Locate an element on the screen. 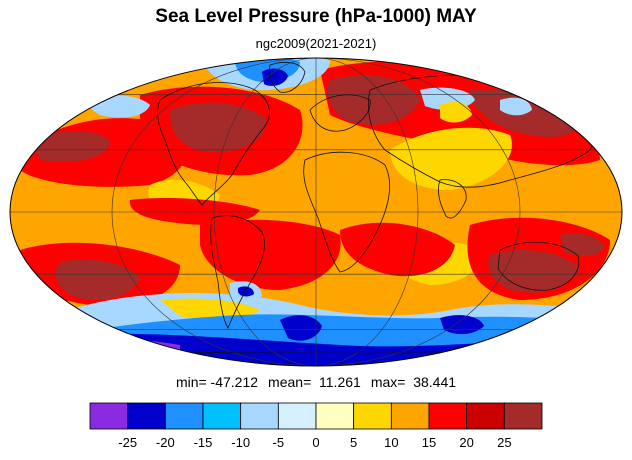 The width and height of the screenshot is (632, 460). colorbar-label: -20 is located at coordinates (165, 442).